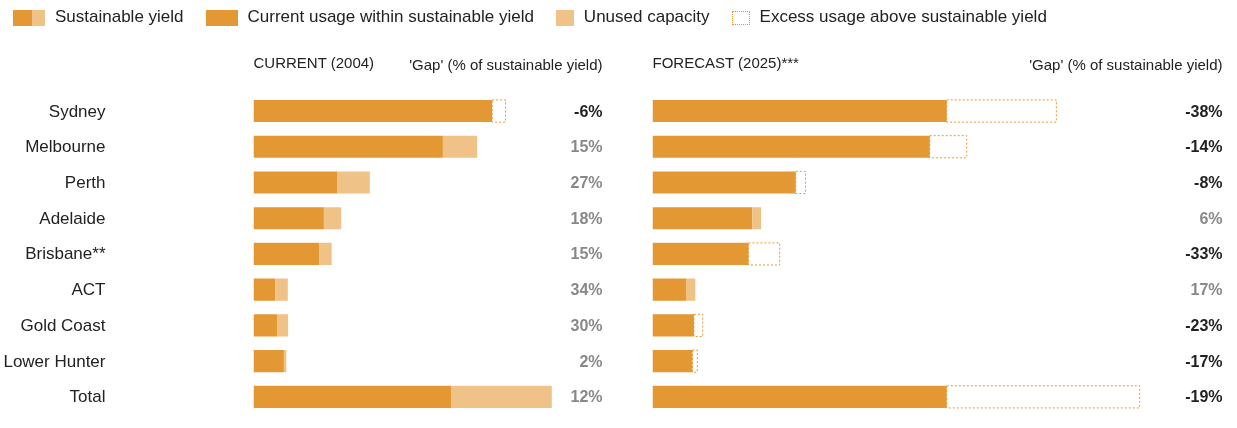 The width and height of the screenshot is (1237, 428). I want to click on legend-label: Excess usage above sustainable yield, so click(902, 16).